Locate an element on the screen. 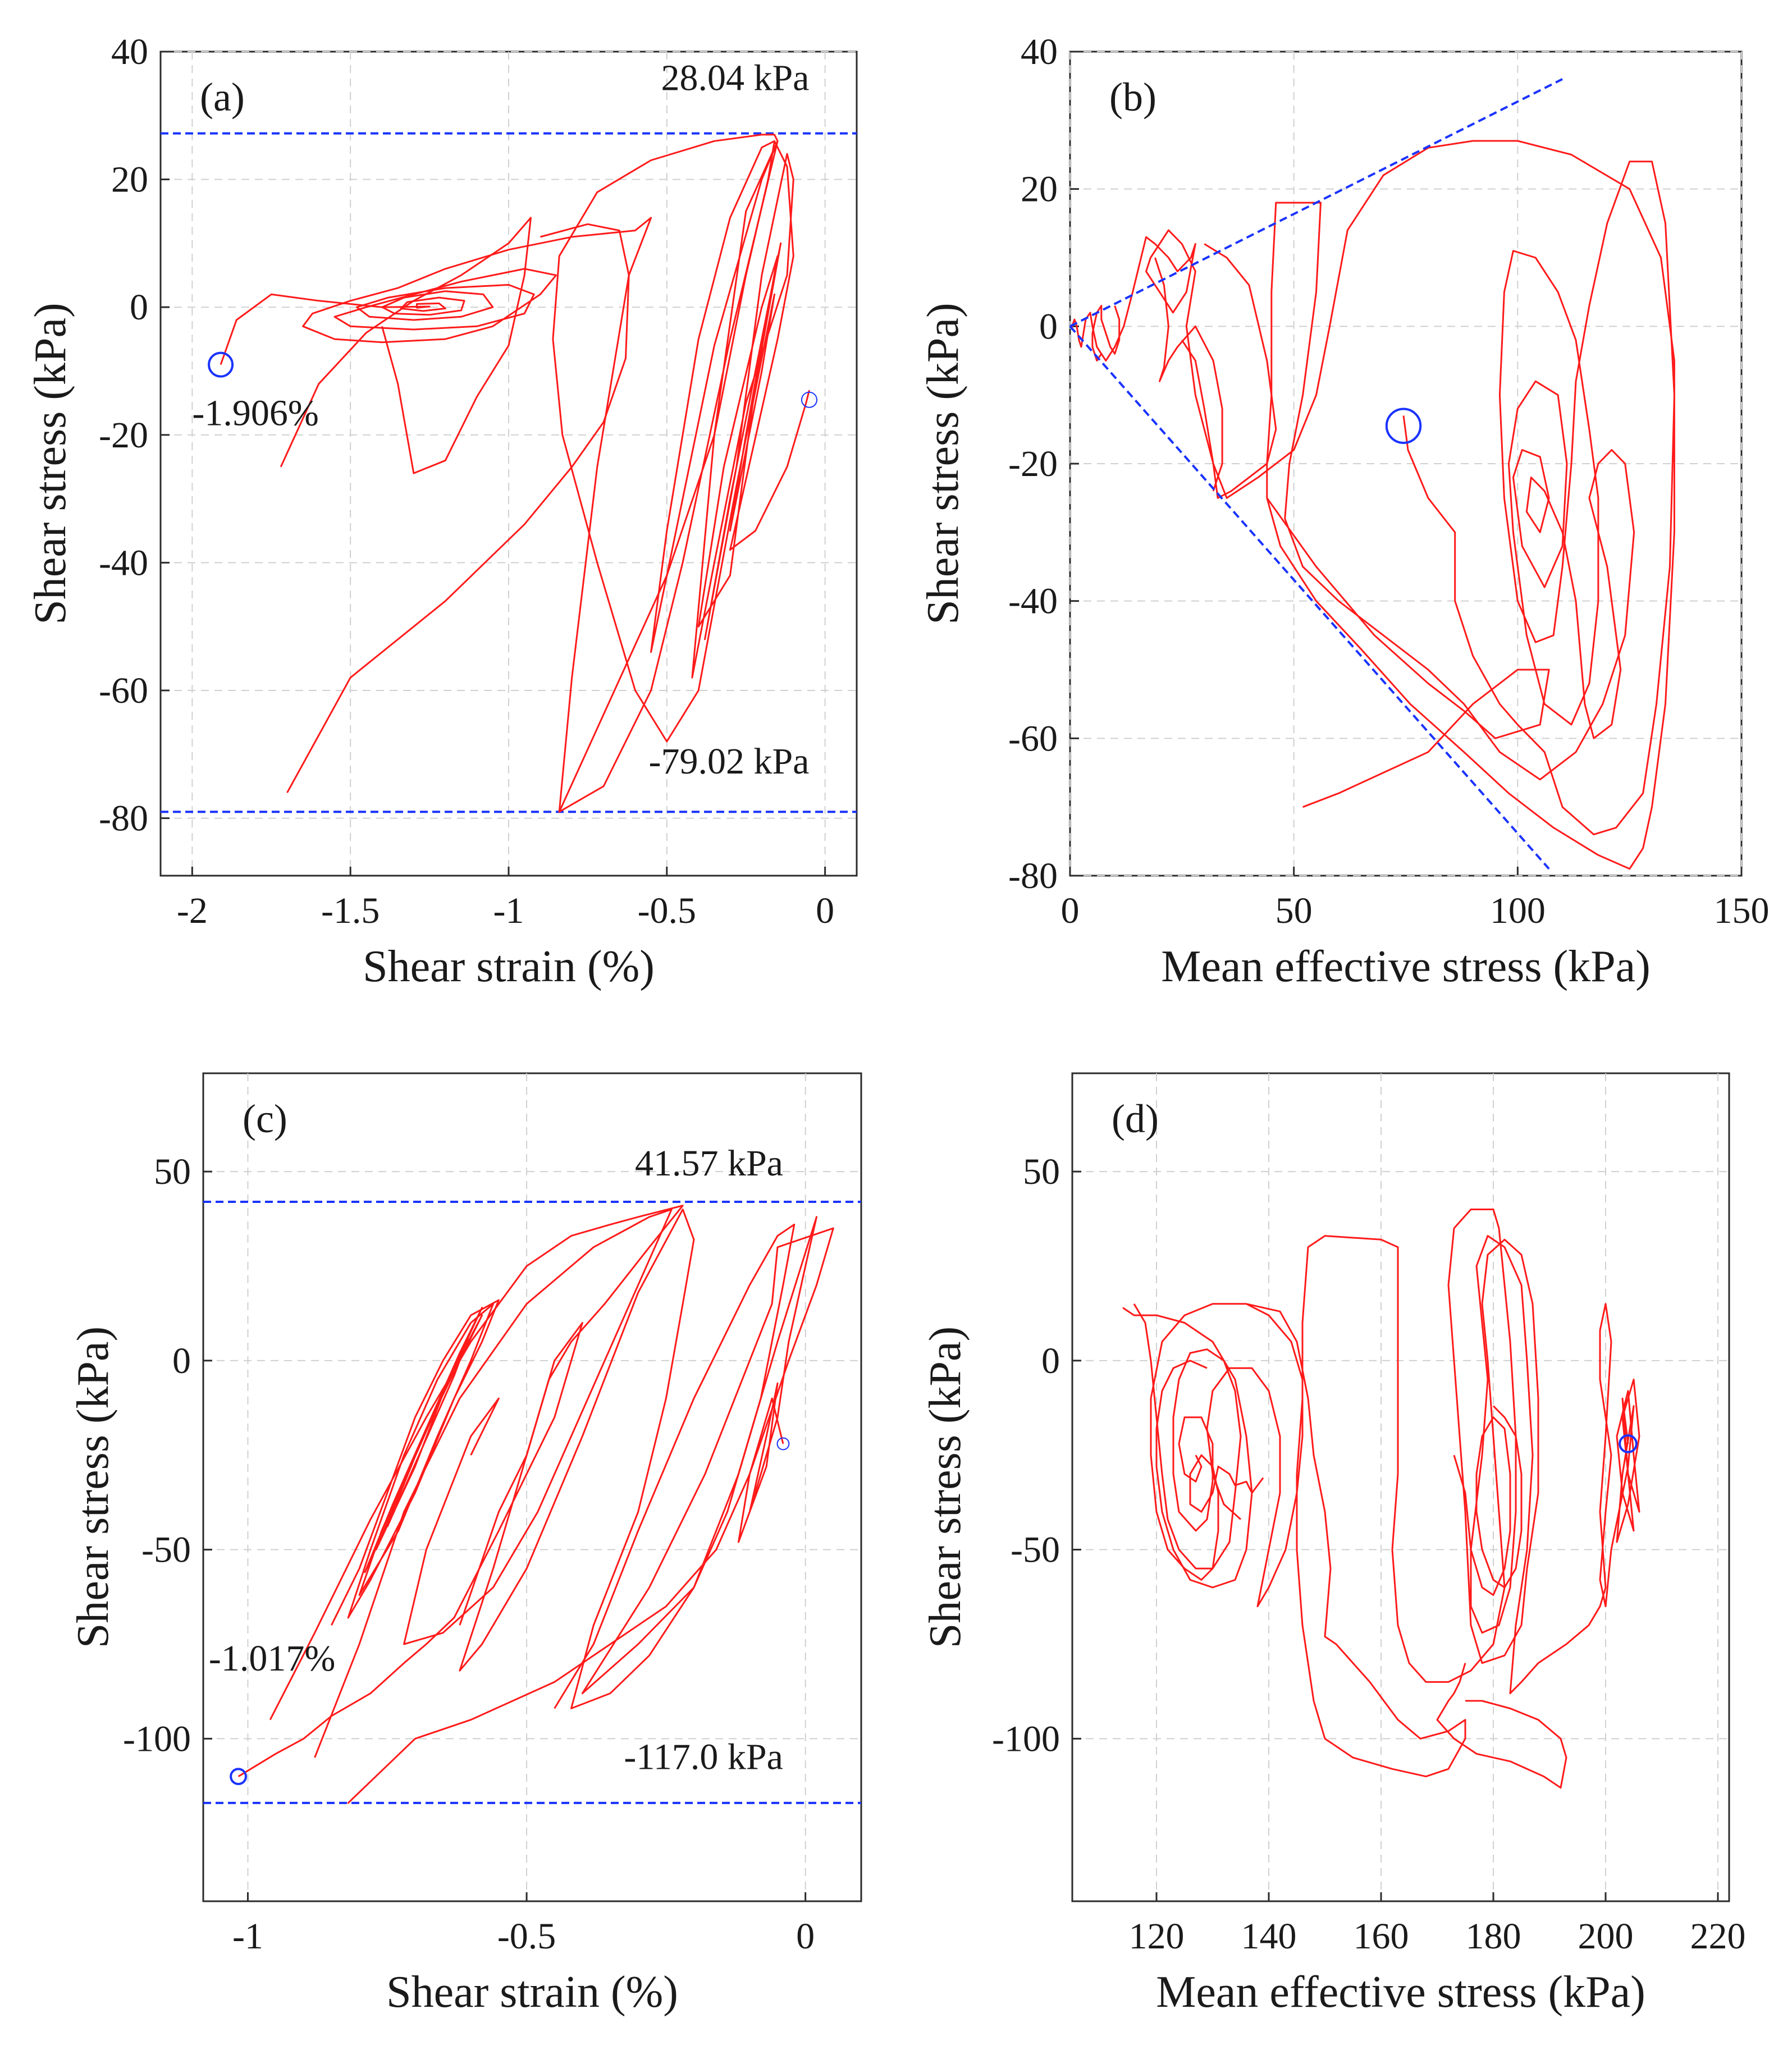 The height and width of the screenshot is (2050, 1792). x-tick-label: 140 is located at coordinates (1269, 1937).